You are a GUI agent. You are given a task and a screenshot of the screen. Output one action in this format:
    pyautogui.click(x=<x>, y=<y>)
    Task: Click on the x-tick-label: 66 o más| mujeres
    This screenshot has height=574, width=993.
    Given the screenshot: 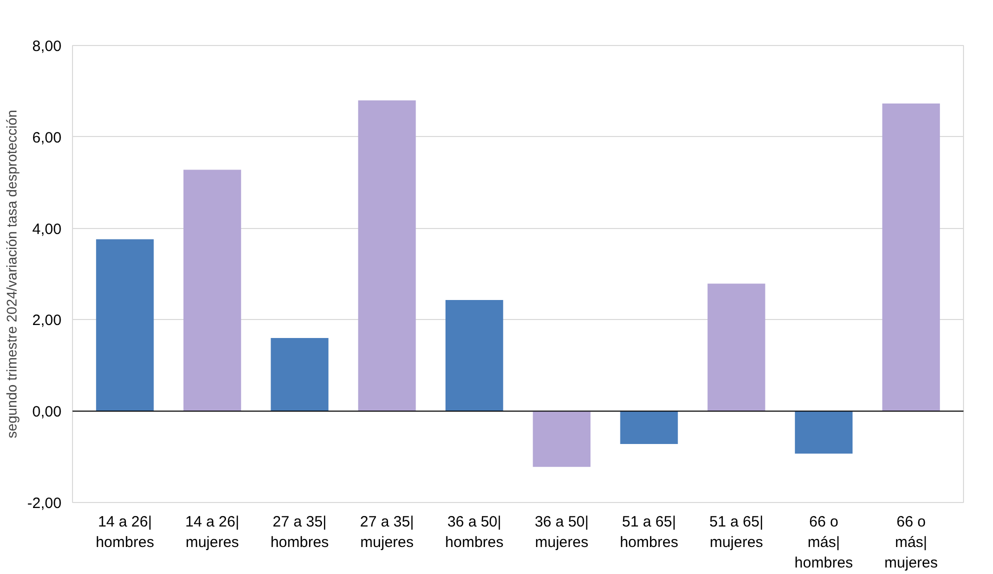 What is the action you would take?
    pyautogui.click(x=911, y=543)
    